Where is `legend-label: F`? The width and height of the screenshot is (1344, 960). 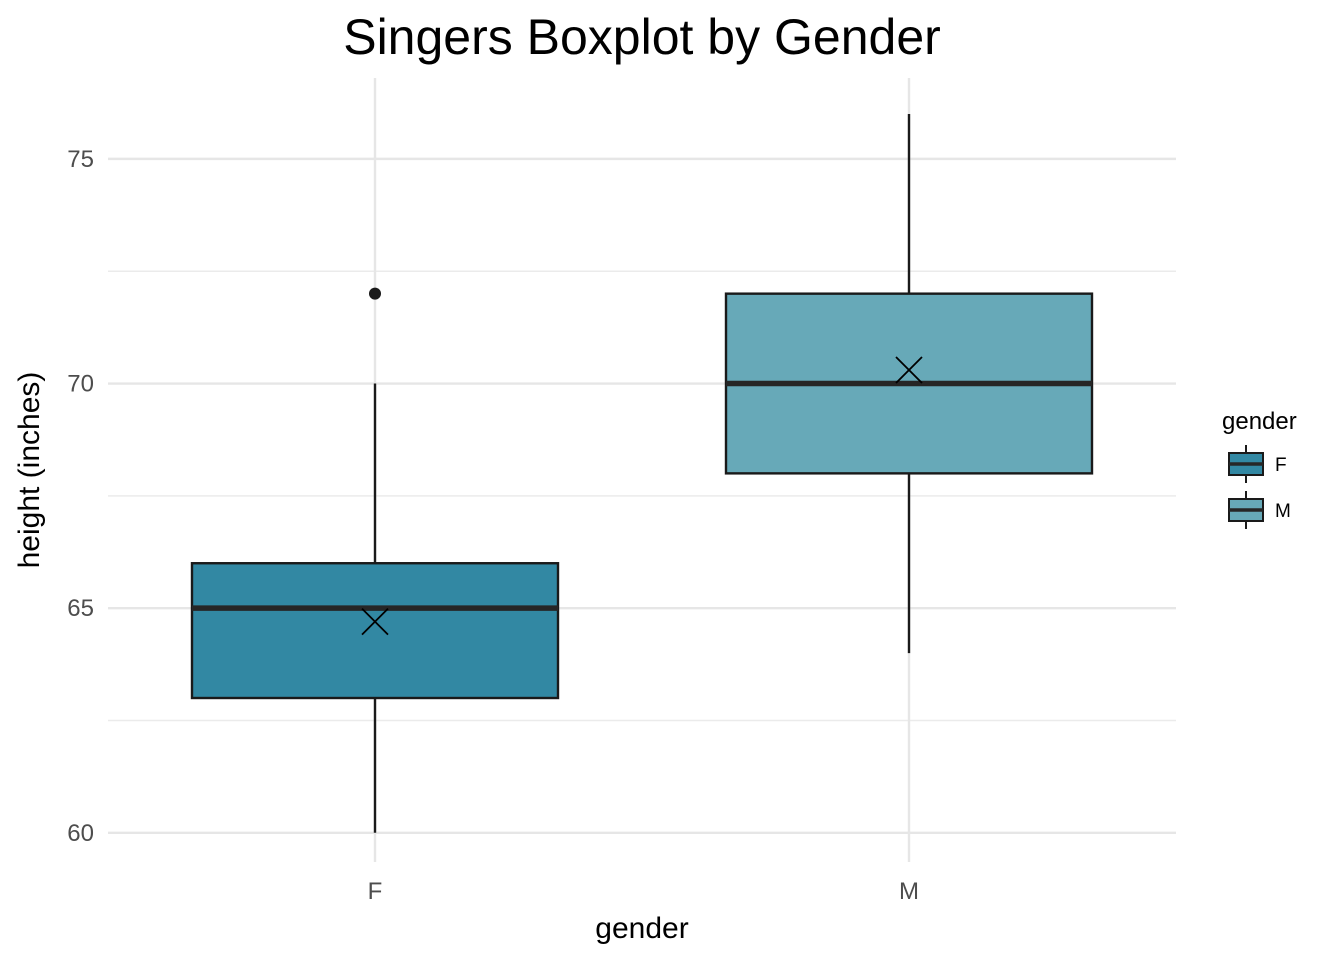
legend-label: F is located at coordinates (1281, 465).